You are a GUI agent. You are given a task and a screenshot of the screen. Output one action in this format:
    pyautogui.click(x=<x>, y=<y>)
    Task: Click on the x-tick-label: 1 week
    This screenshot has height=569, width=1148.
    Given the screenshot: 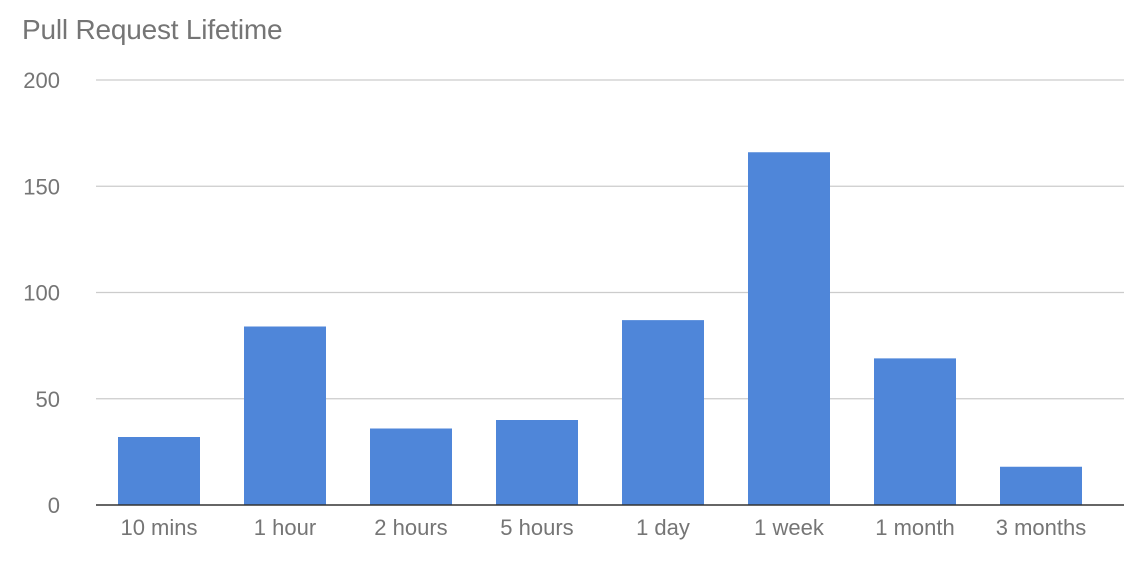 What is the action you would take?
    pyautogui.click(x=789, y=527)
    